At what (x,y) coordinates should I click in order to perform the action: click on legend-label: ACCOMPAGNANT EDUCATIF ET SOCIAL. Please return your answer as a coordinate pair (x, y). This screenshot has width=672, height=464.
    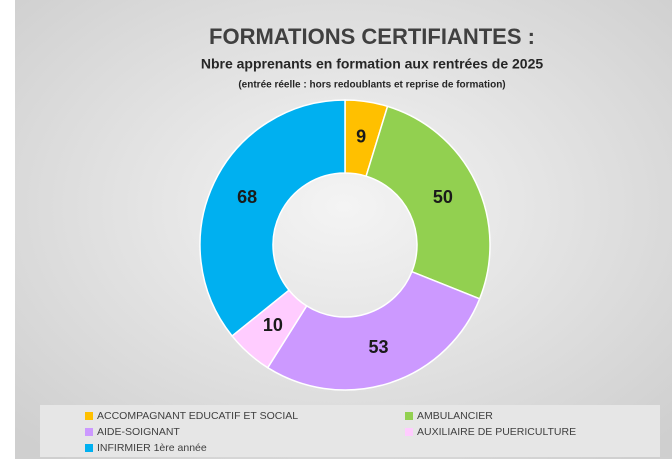
    Looking at the image, I should click on (197, 416).